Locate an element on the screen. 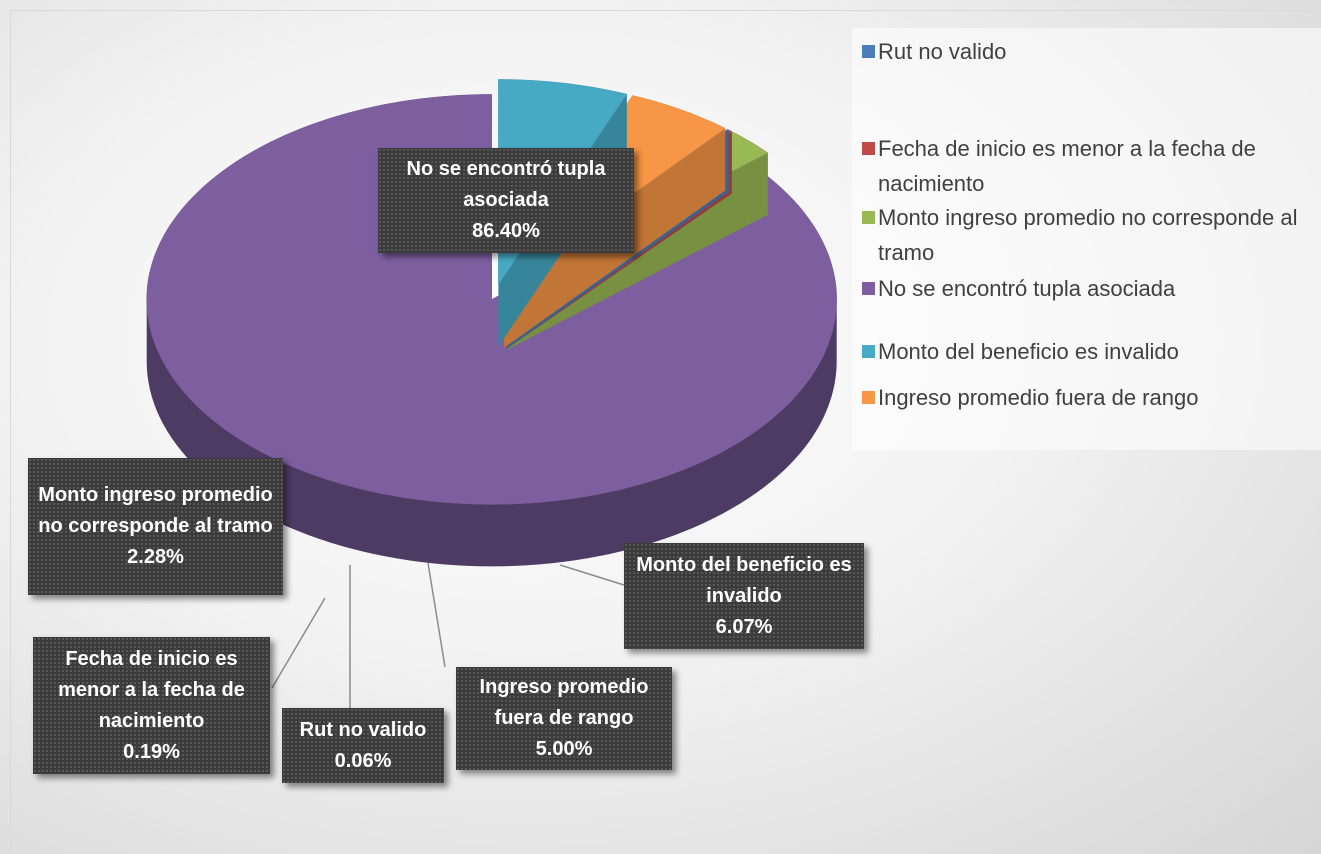  data-label-value: 0.06% is located at coordinates (363, 760).